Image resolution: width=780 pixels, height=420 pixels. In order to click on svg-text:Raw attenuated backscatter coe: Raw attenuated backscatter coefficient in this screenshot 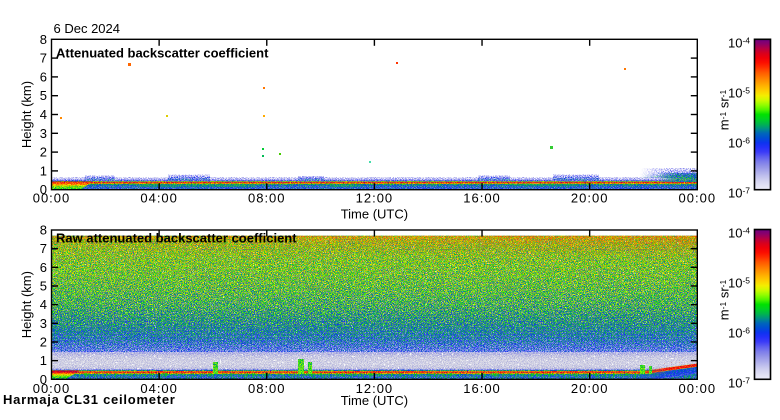, I will do `click(176, 238)`.